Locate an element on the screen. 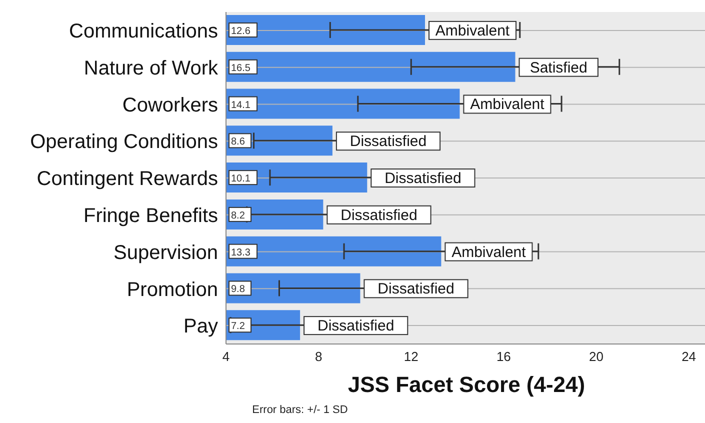  y-tick-label: Contingent Rewards is located at coordinates (127, 179).